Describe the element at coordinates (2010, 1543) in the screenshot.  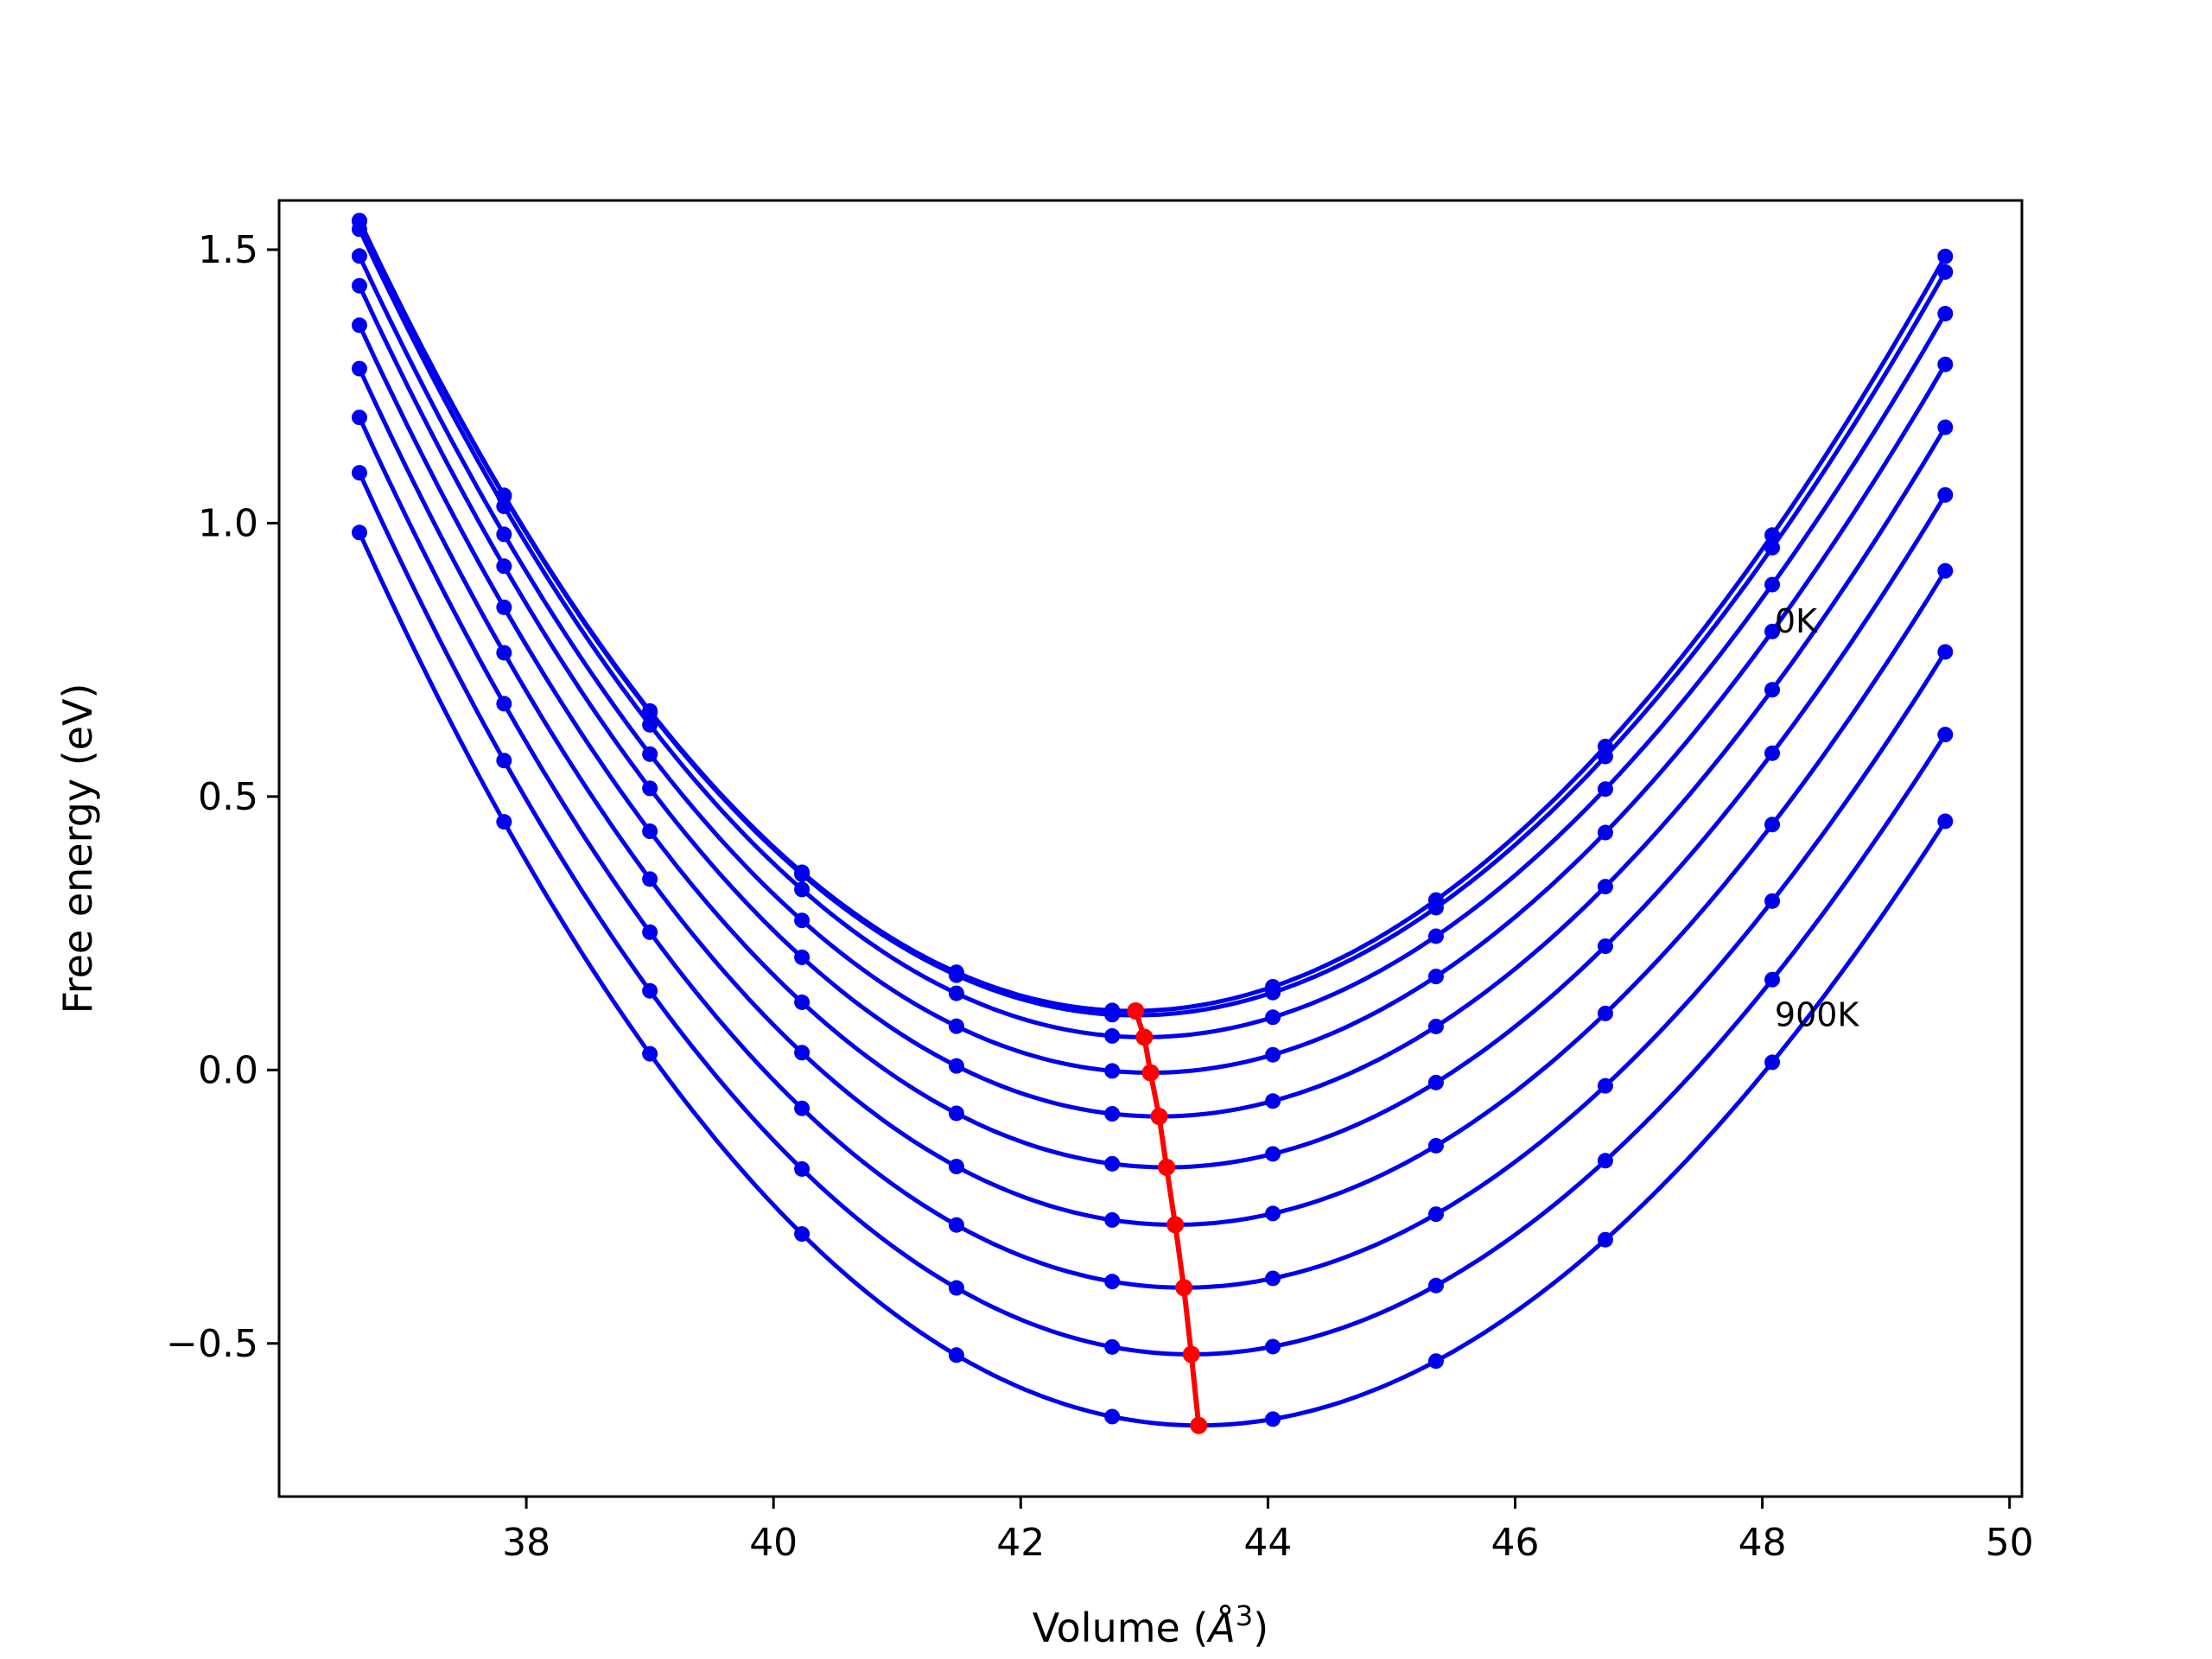
I see `x-tick-label: 50` at that location.